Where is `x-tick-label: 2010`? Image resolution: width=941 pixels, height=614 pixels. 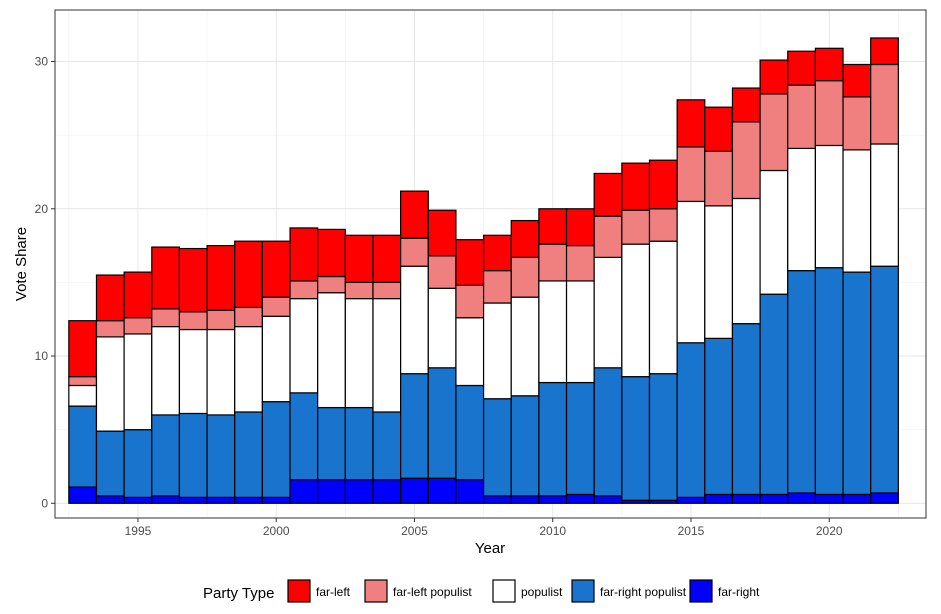
x-tick-label: 2010 is located at coordinates (552, 531).